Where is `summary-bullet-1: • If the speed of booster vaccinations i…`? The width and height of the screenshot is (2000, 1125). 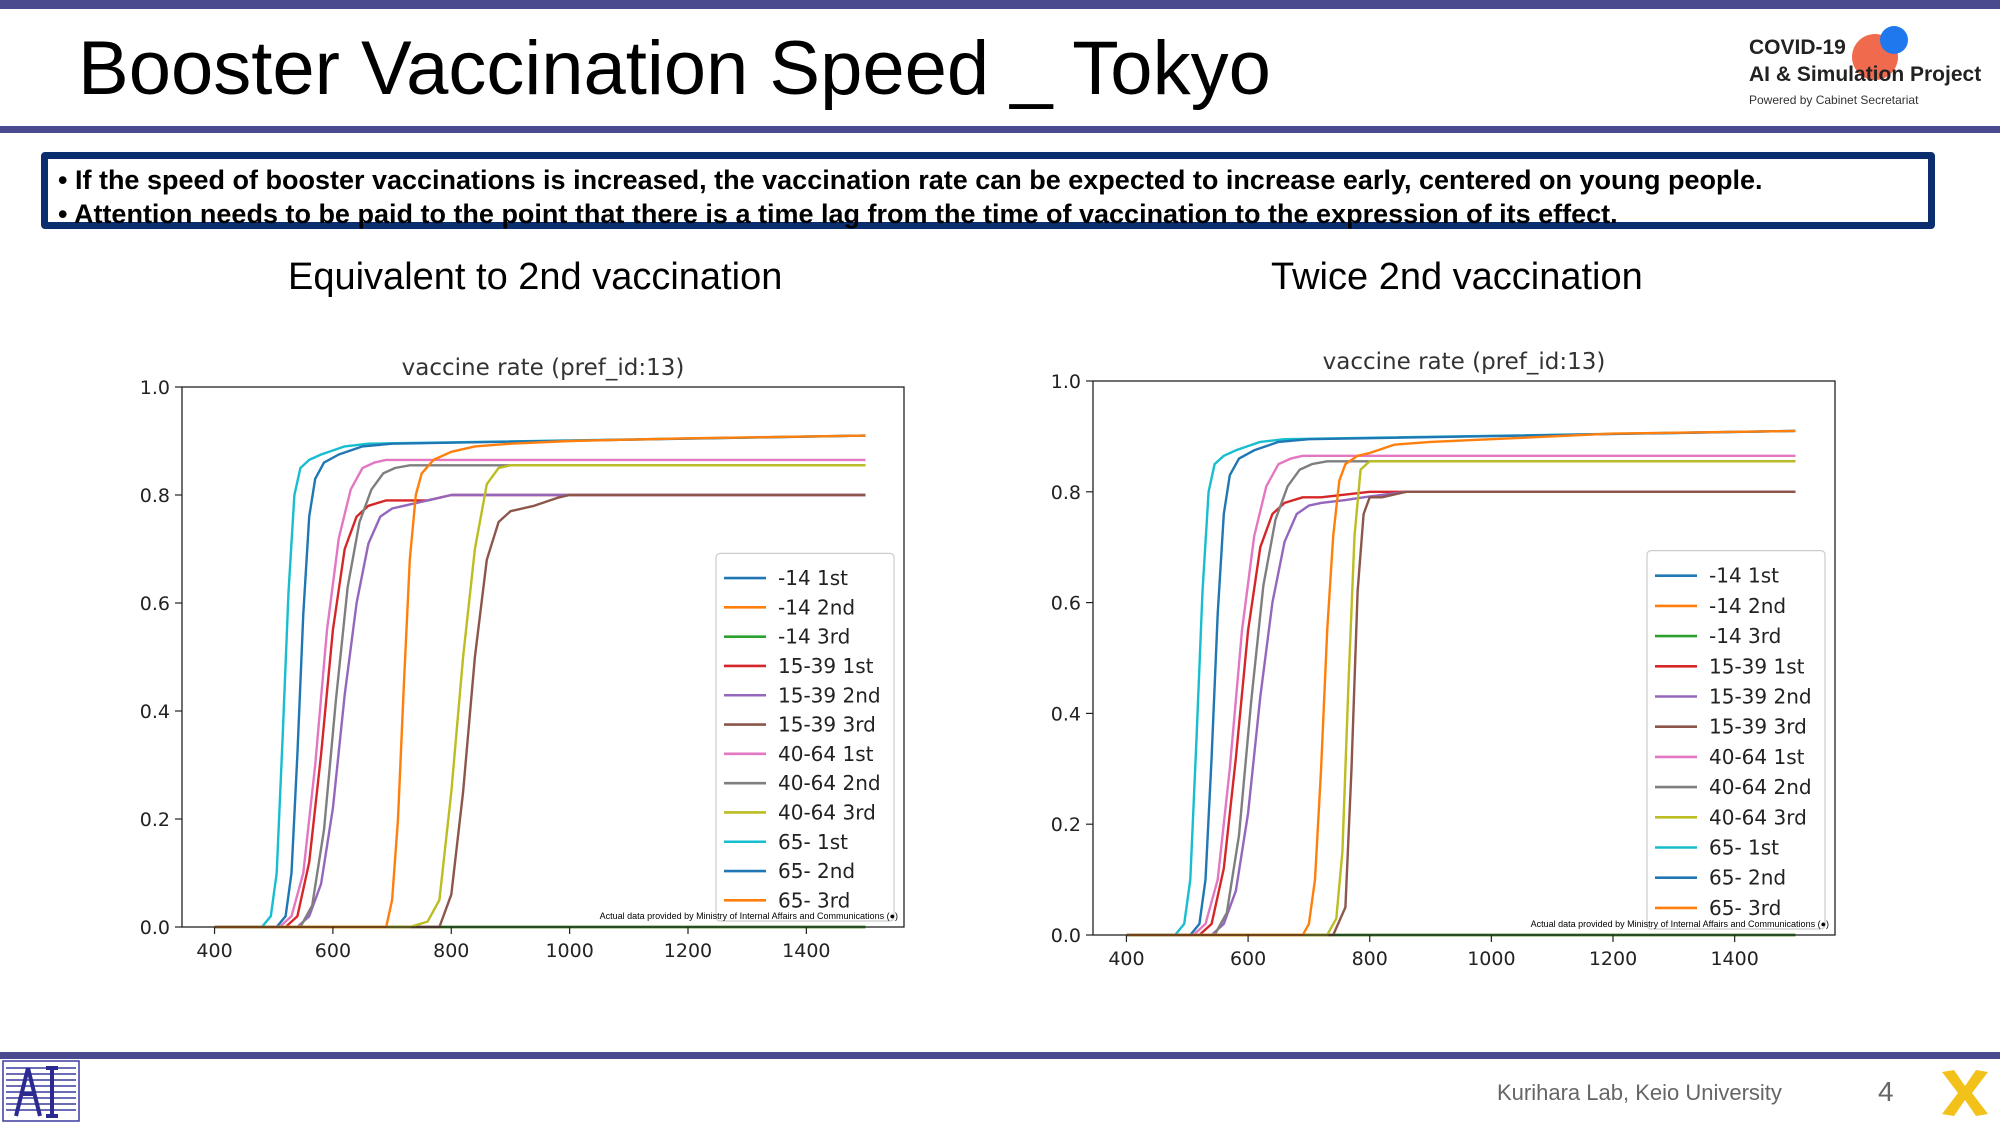
summary-bullet-1: • If the speed of booster vaccinations i… is located at coordinates (910, 180).